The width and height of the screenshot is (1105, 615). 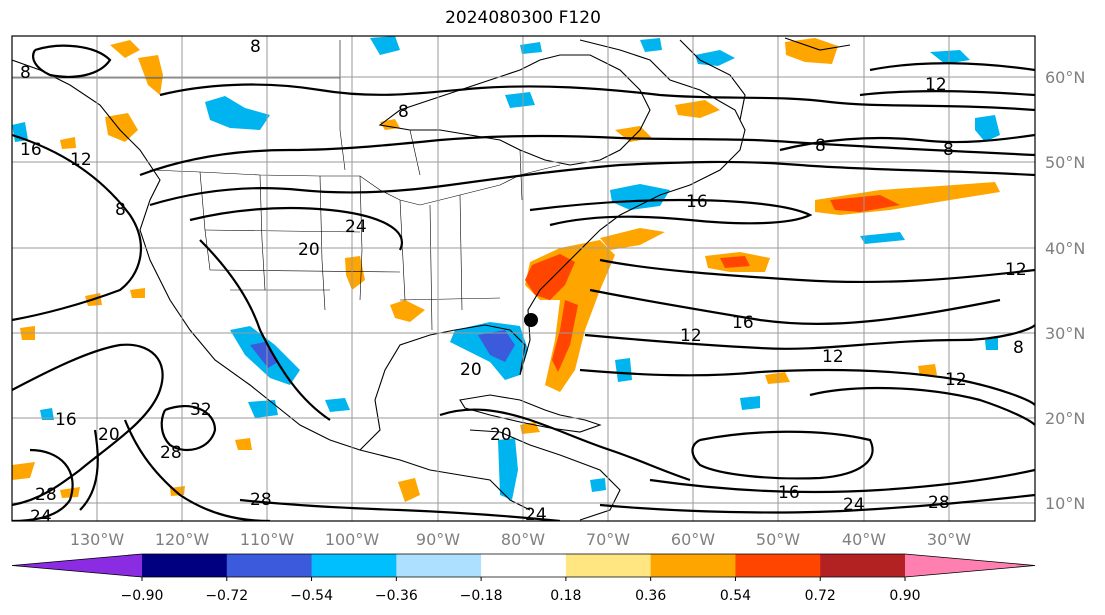 I want to click on colorbar-tick-label: 0.18, so click(x=565, y=596).